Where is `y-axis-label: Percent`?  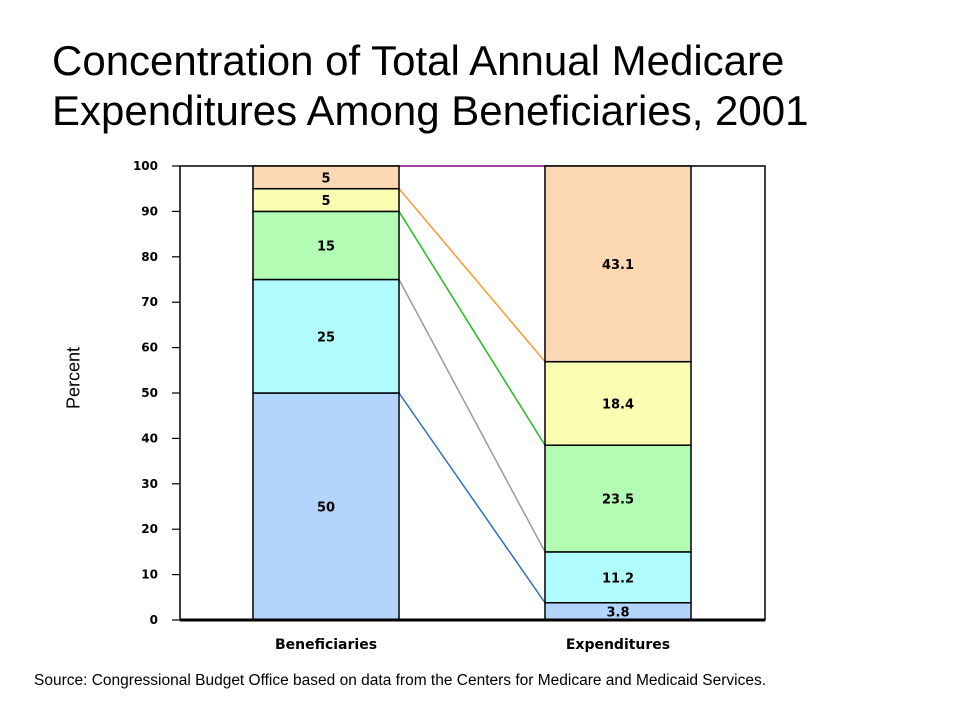
y-axis-label: Percent is located at coordinates (73, 378).